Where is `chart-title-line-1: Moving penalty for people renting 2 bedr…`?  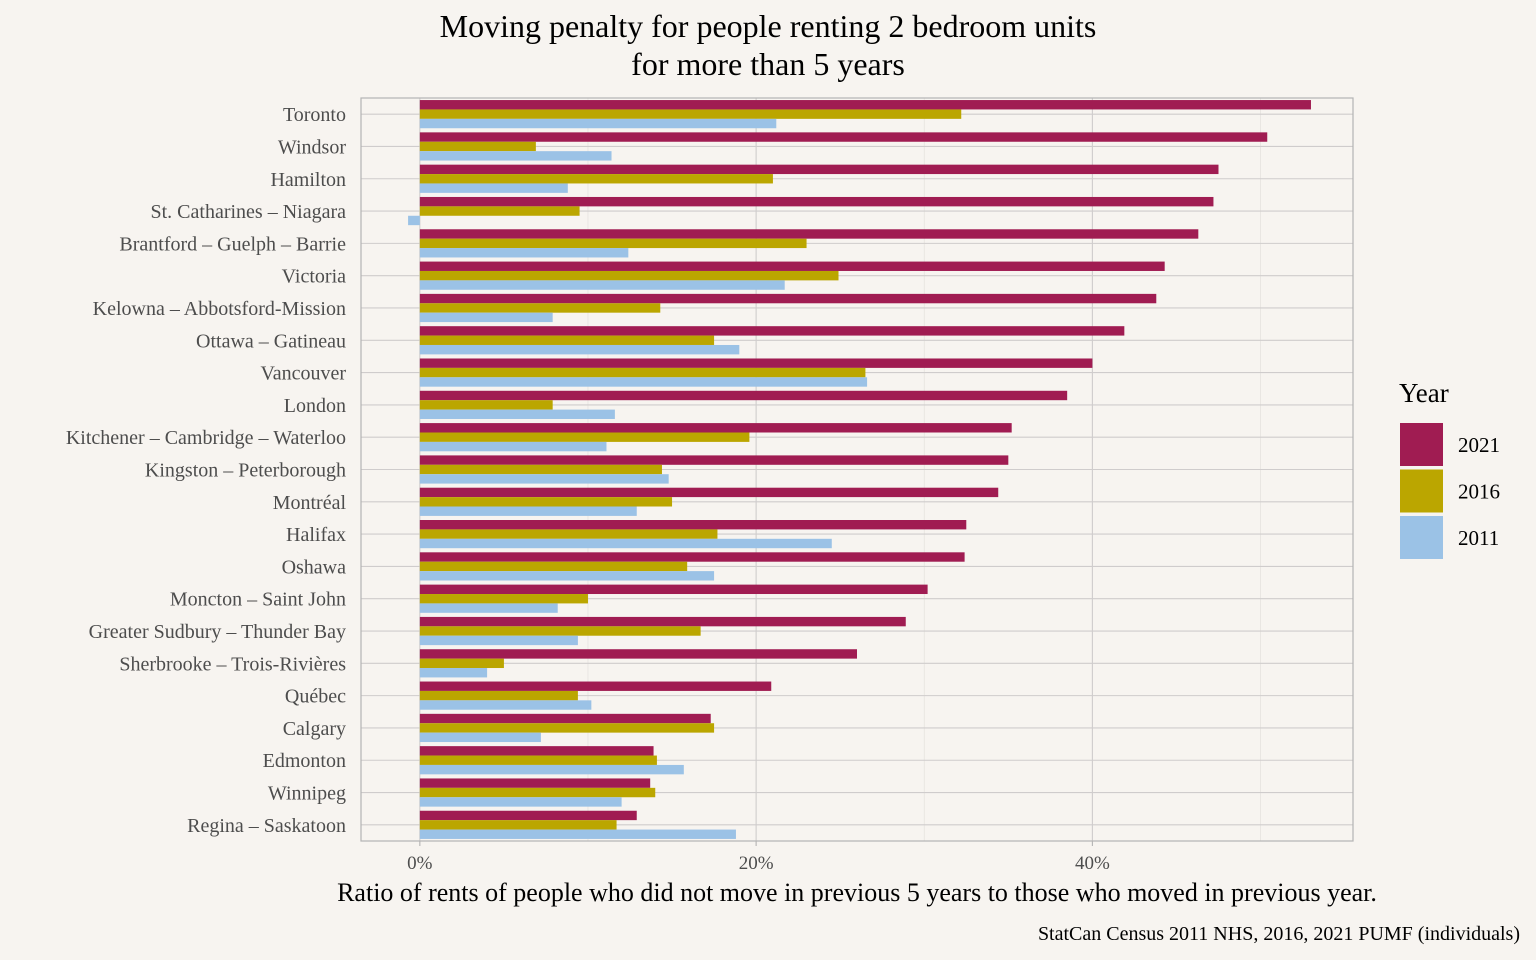 chart-title-line-1: Moving penalty for people renting 2 bedr… is located at coordinates (768, 26).